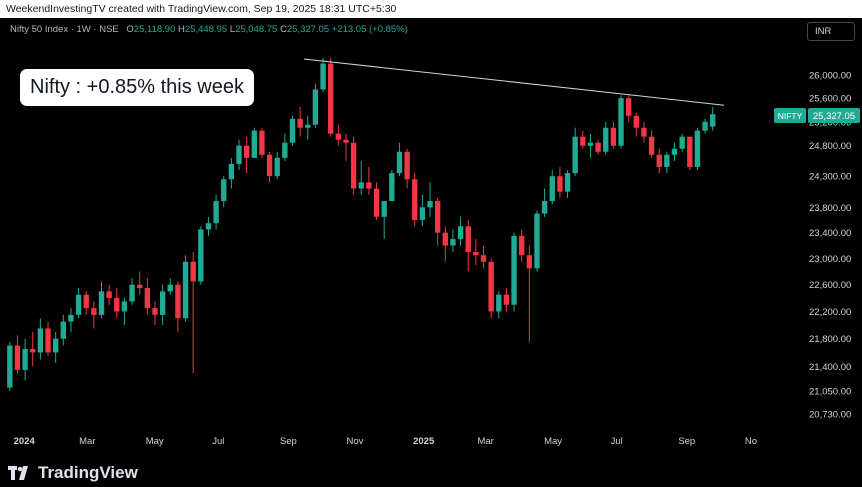  Describe the element at coordinates (64, 29) in the screenshot. I see `symbol-name: Nifty 50 Index · 1W · NSE` at that location.